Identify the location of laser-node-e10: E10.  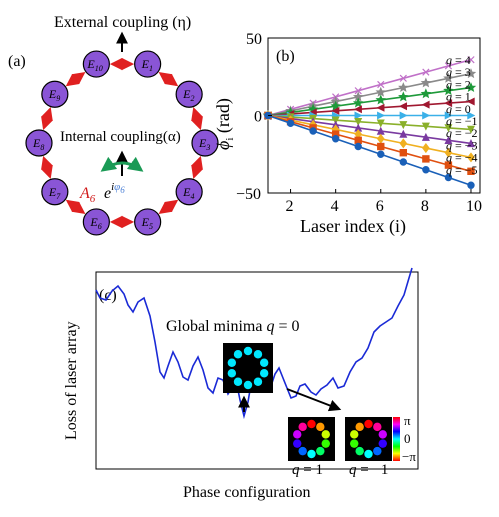
(96, 64).